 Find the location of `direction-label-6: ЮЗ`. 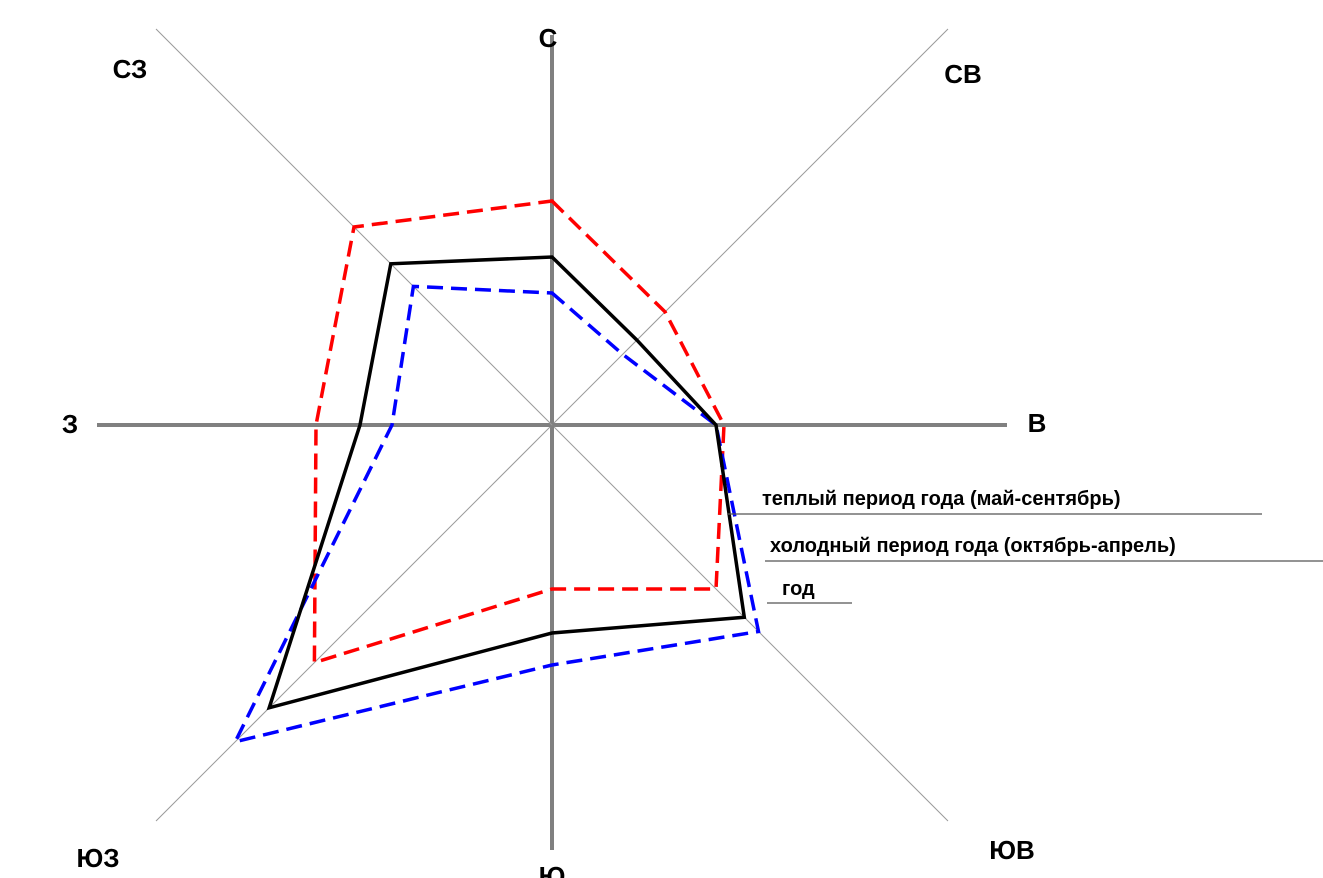

direction-label-6: ЮЗ is located at coordinates (97, 858).